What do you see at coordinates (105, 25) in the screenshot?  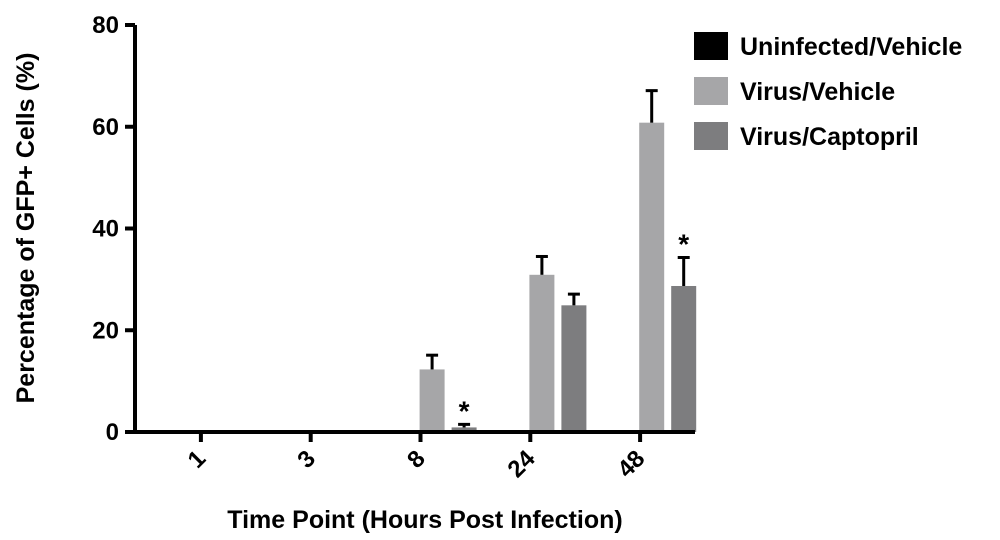 I see `y-tick-label: 80` at bounding box center [105, 25].